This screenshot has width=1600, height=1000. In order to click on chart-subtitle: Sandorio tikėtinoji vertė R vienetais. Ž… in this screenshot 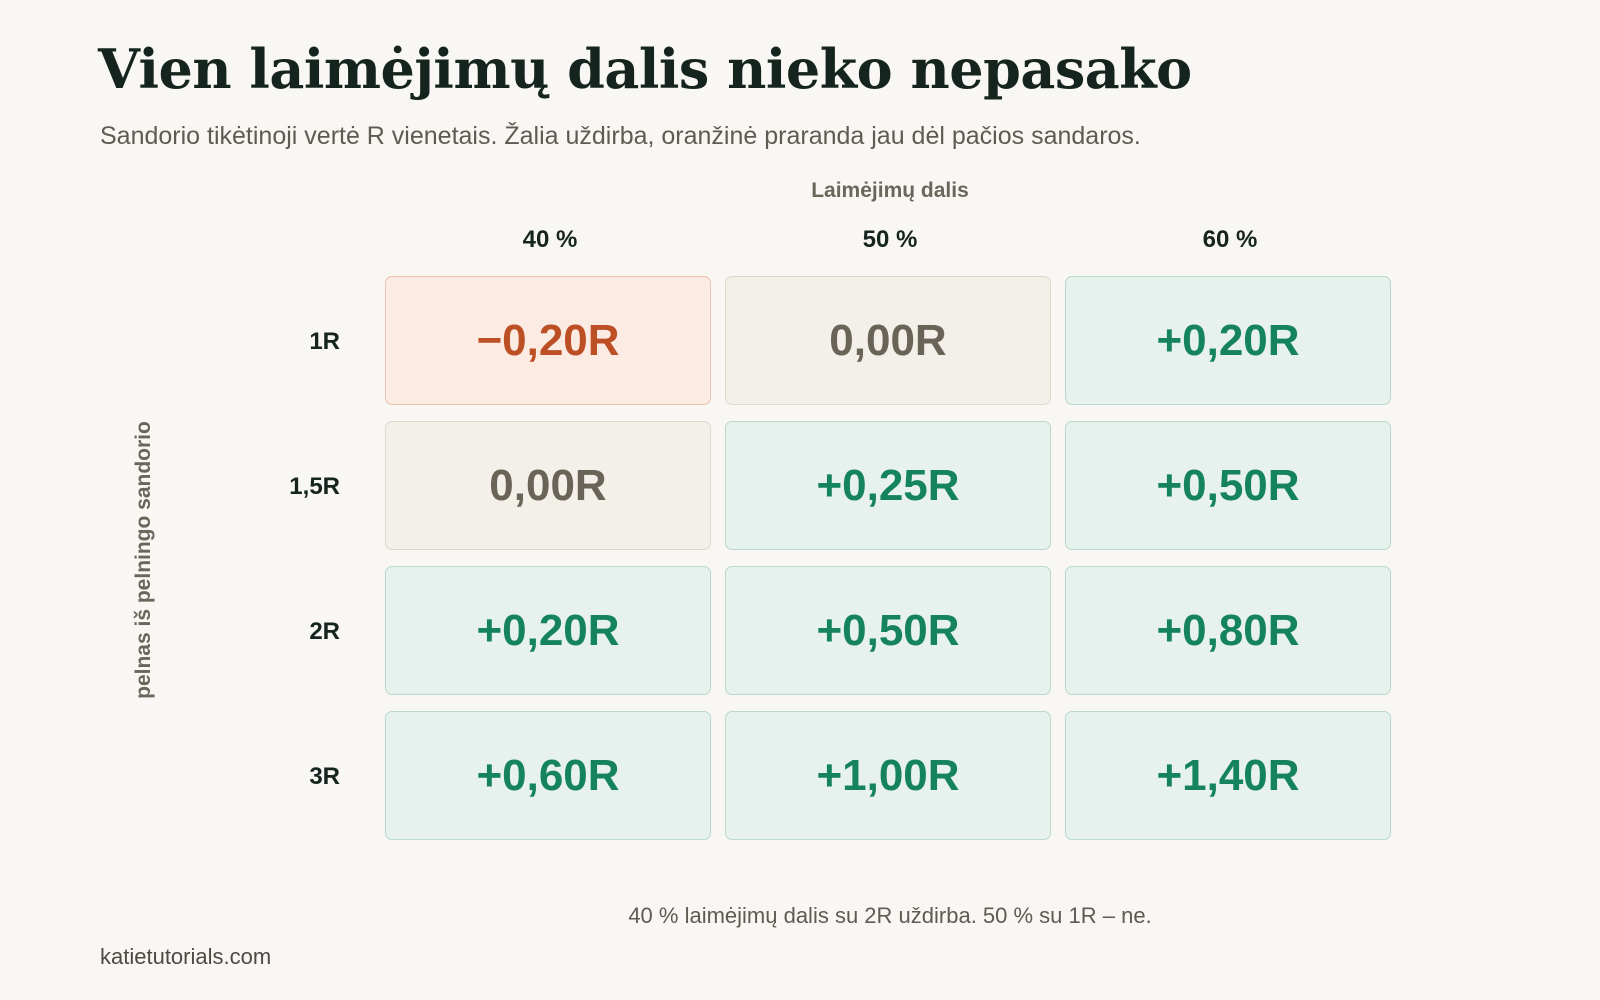, I will do `click(620, 136)`.